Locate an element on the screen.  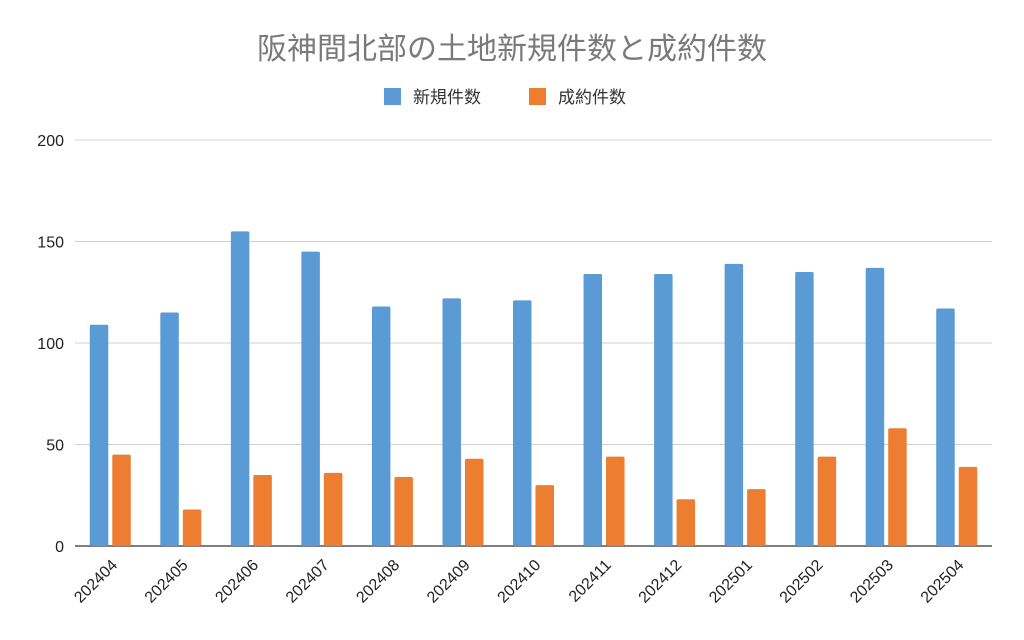
y-tick-label: 150 is located at coordinates (50, 243).